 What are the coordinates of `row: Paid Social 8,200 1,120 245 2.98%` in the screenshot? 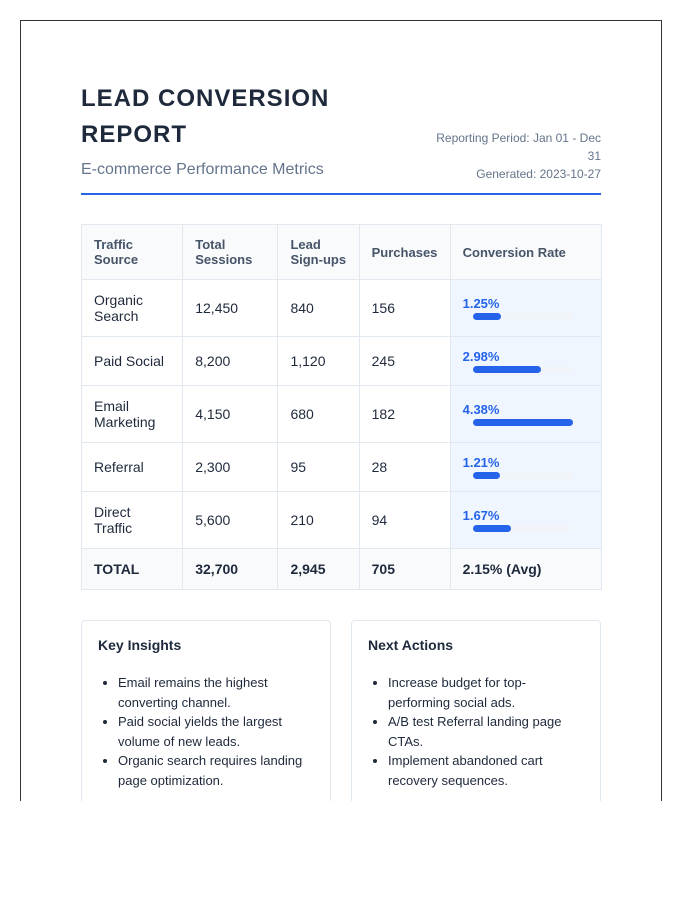 It's located at (341, 361).